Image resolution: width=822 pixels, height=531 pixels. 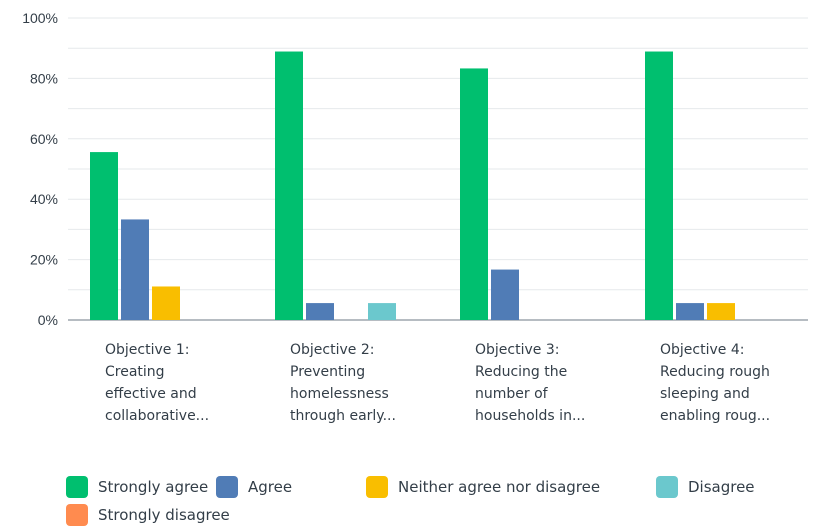 I want to click on legend-item-neither-agree-nor-disagree: Neither agree nor disagree, so click(x=483, y=487).